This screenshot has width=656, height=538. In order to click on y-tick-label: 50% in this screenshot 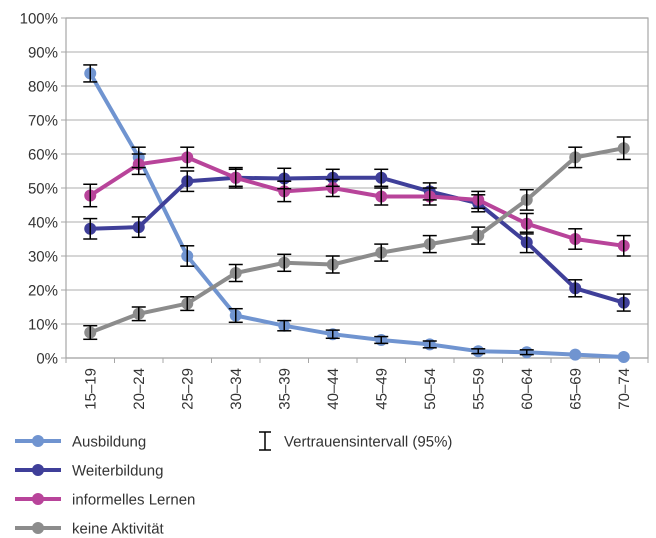, I will do `click(43, 189)`.